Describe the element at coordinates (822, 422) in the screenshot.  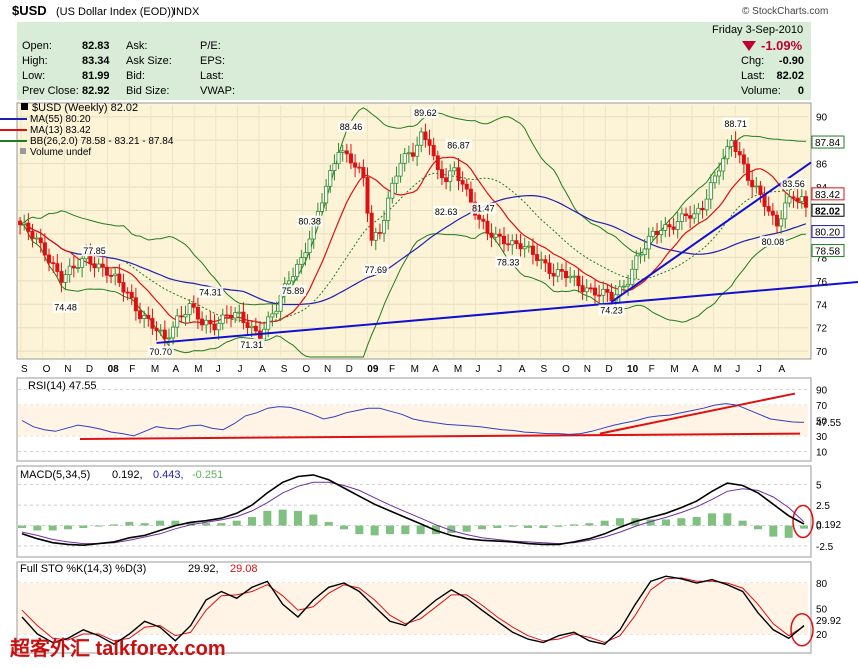
I see `panel-tick: 50` at that location.